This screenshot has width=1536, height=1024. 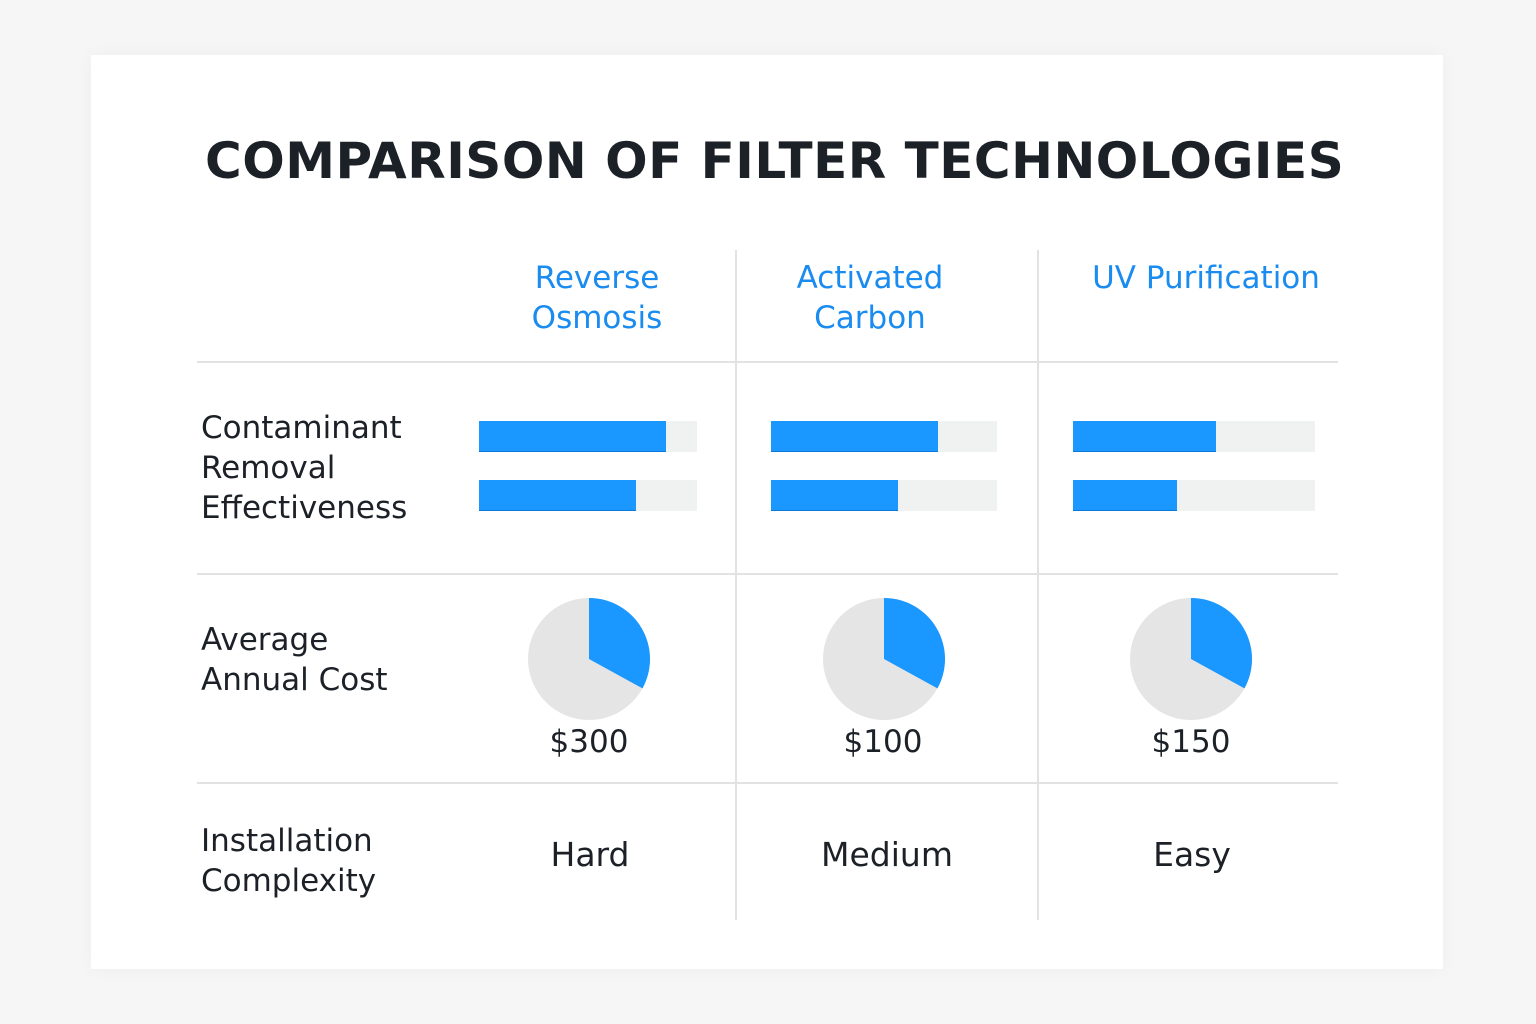 I want to click on installation-value: Hard, so click(x=590, y=854).